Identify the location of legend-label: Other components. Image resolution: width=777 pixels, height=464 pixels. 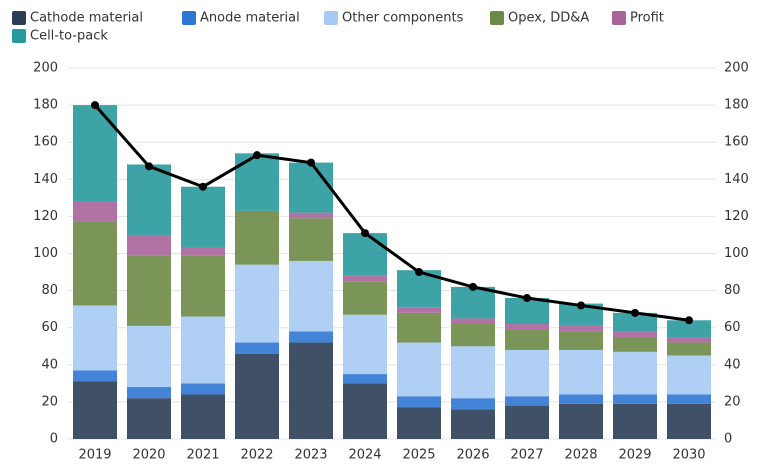
(403, 18).